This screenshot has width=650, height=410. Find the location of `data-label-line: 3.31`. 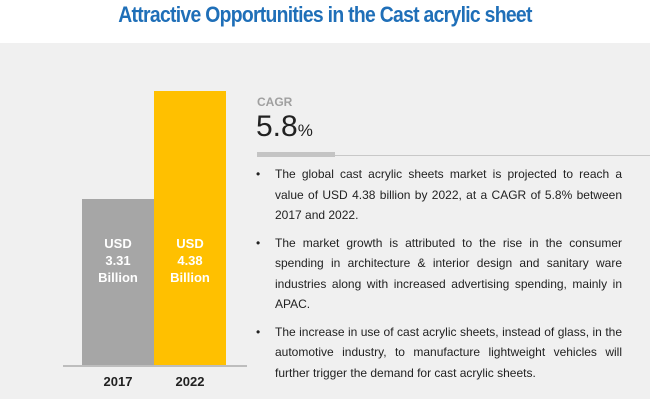

data-label-line: 3.31 is located at coordinates (118, 260).